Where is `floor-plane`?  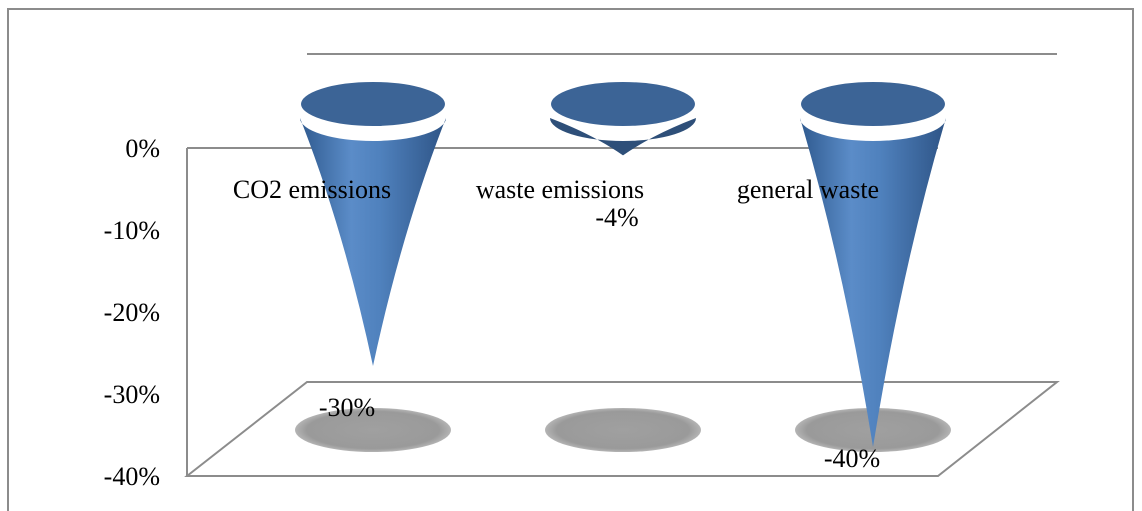
floor-plane is located at coordinates (622, 429).